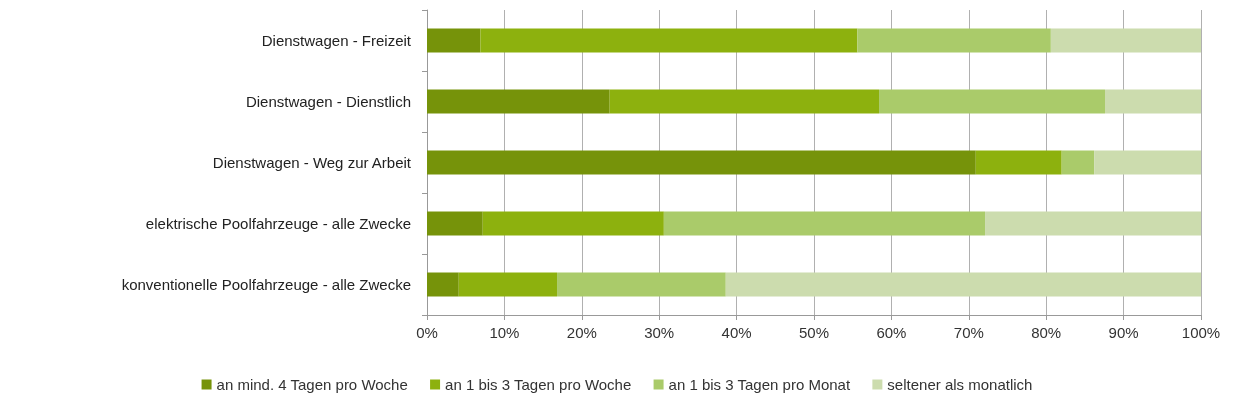  What do you see at coordinates (581, 332) in the screenshot?
I see `x-tick-label: 20%` at bounding box center [581, 332].